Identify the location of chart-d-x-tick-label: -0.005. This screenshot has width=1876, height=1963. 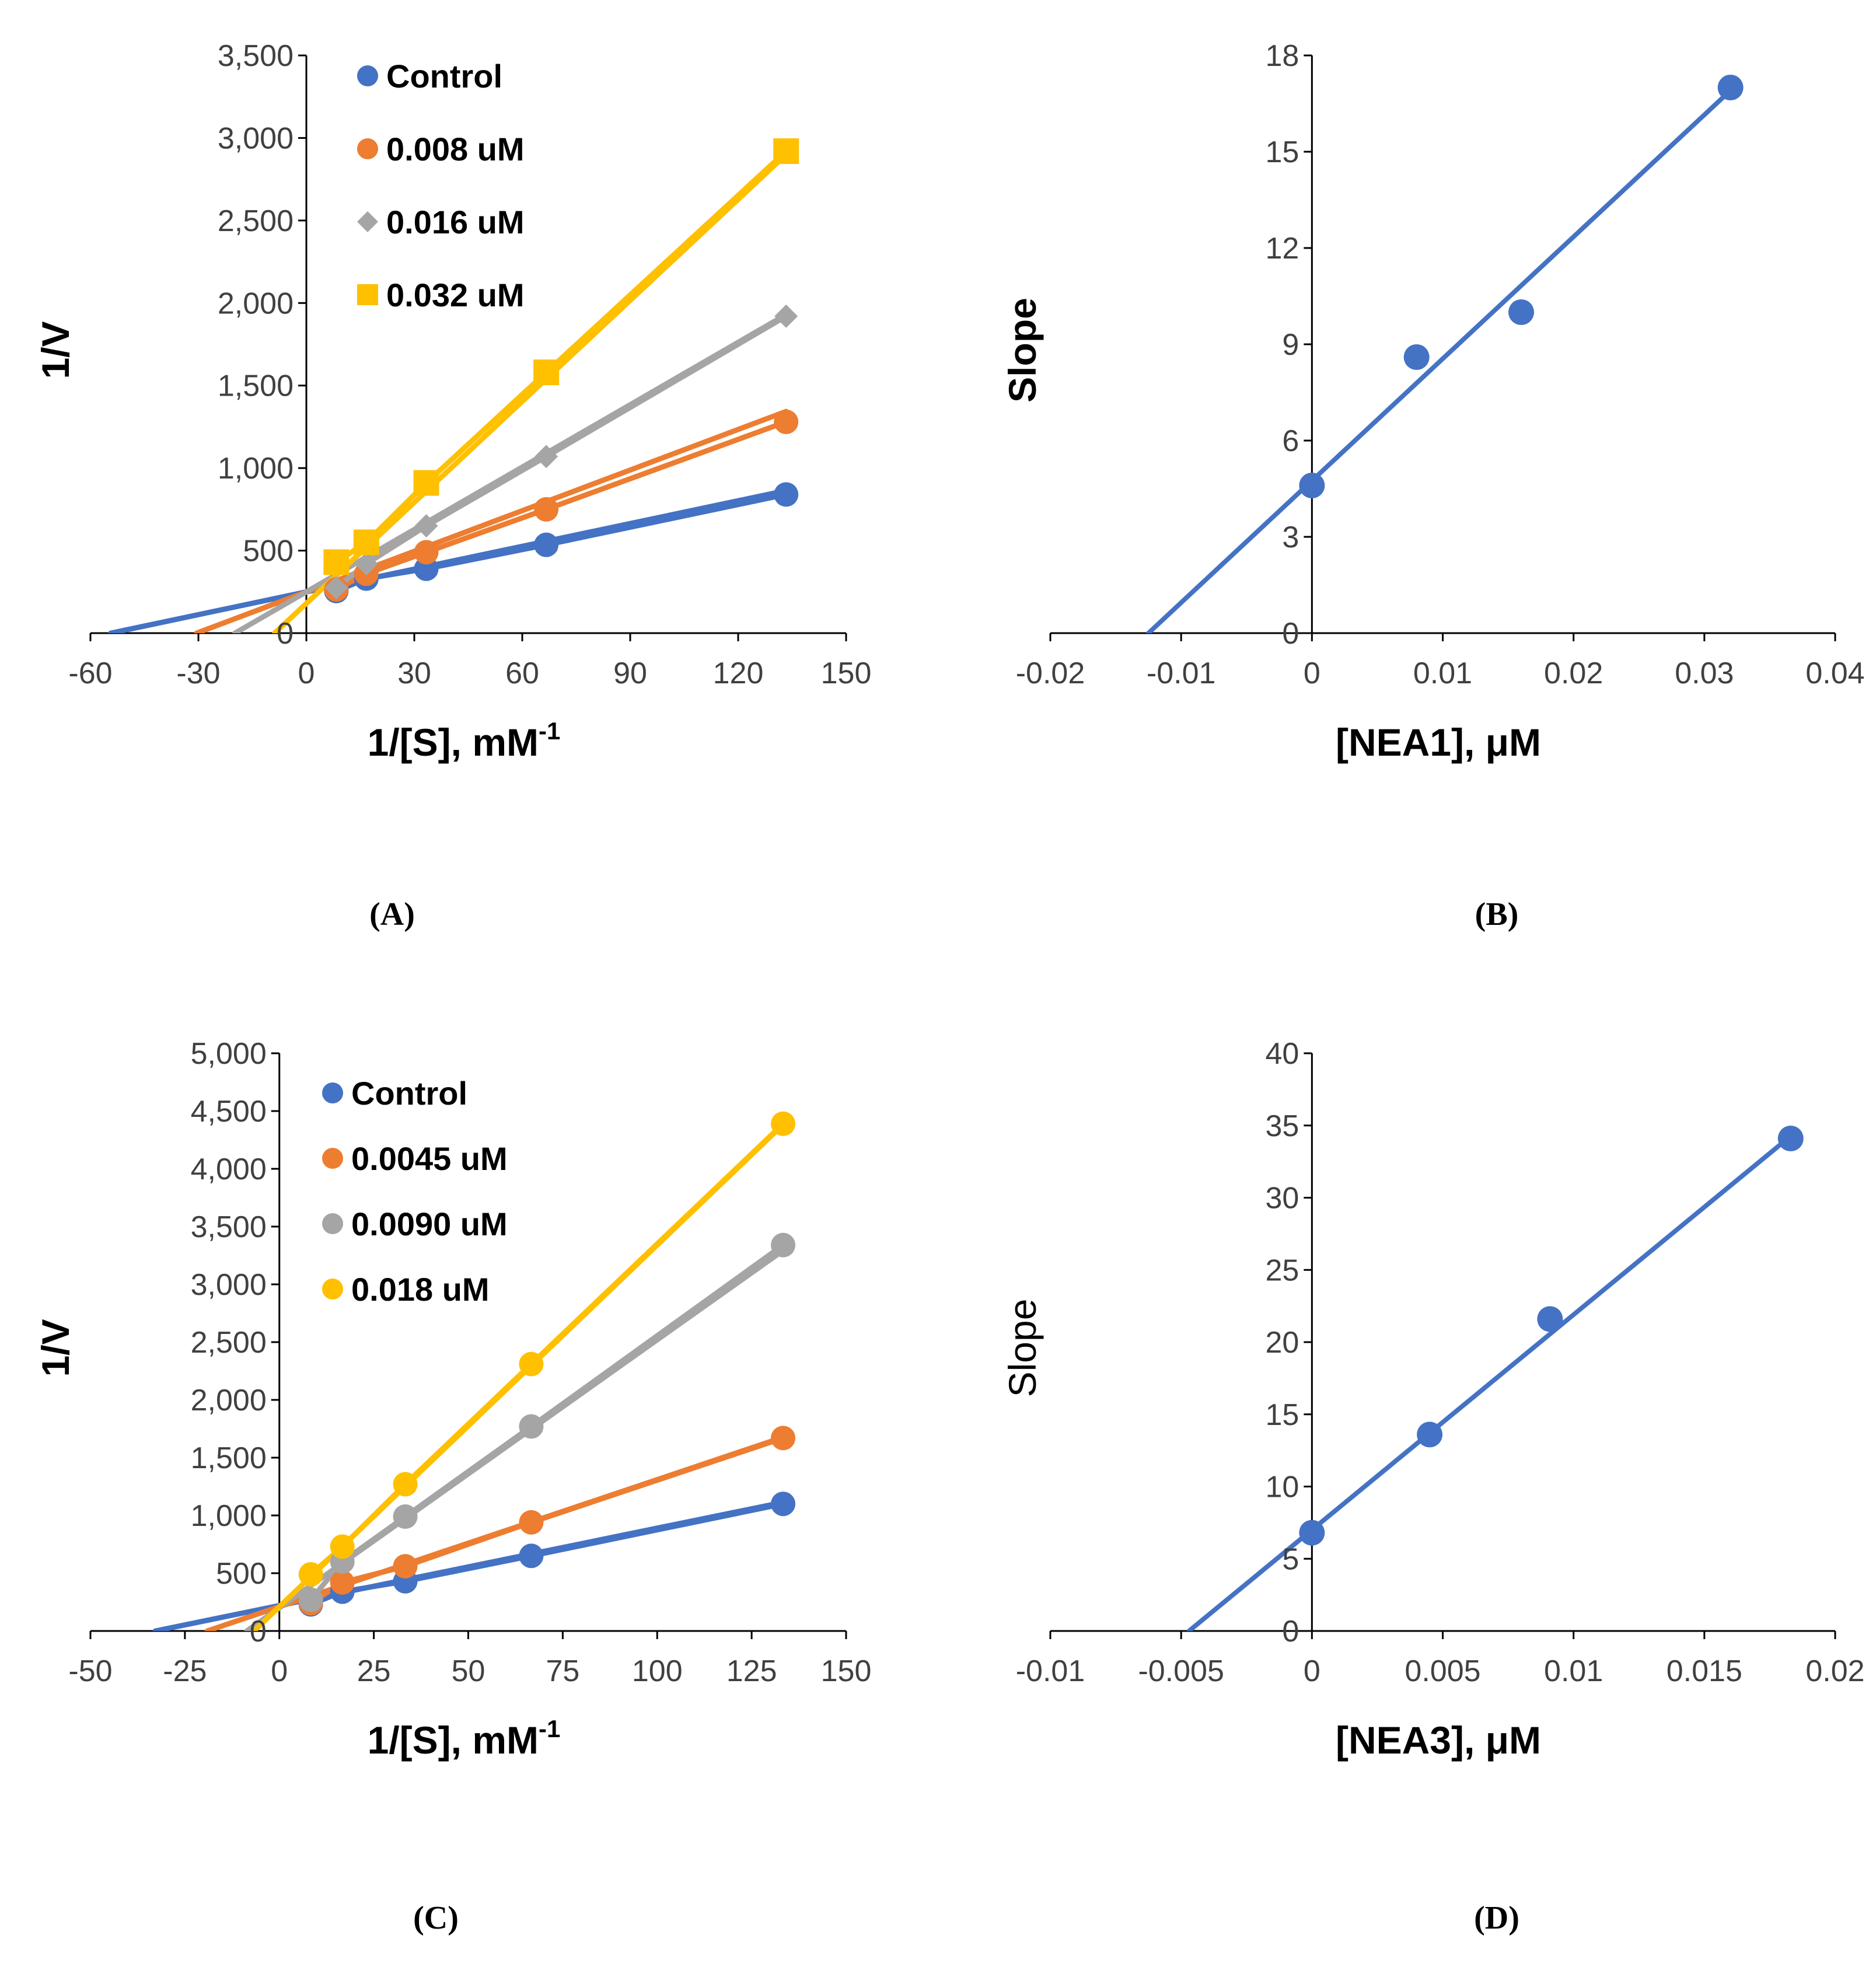
(1181, 1671).